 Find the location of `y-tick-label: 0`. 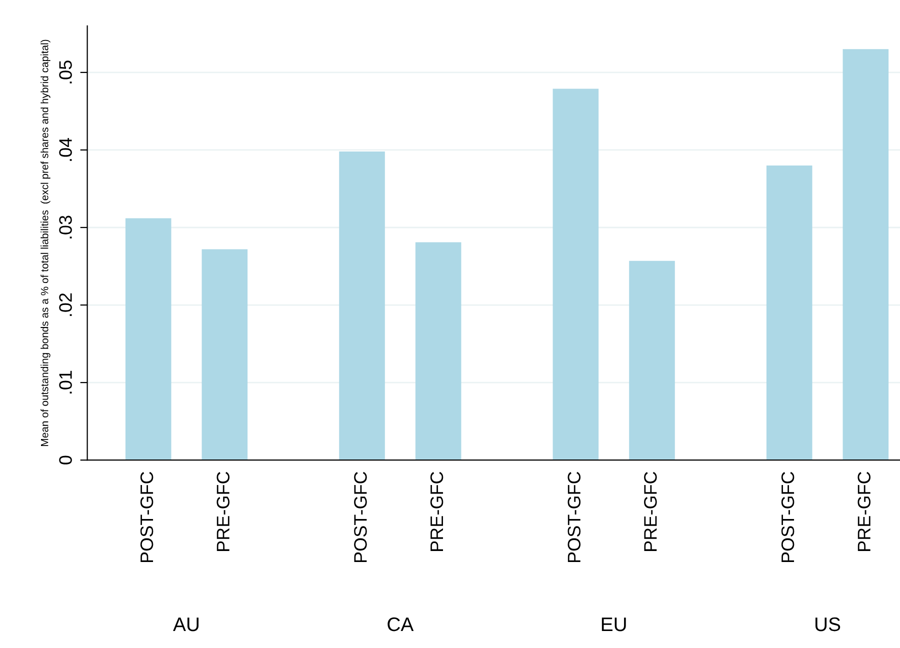

y-tick-label: 0 is located at coordinates (65, 460).